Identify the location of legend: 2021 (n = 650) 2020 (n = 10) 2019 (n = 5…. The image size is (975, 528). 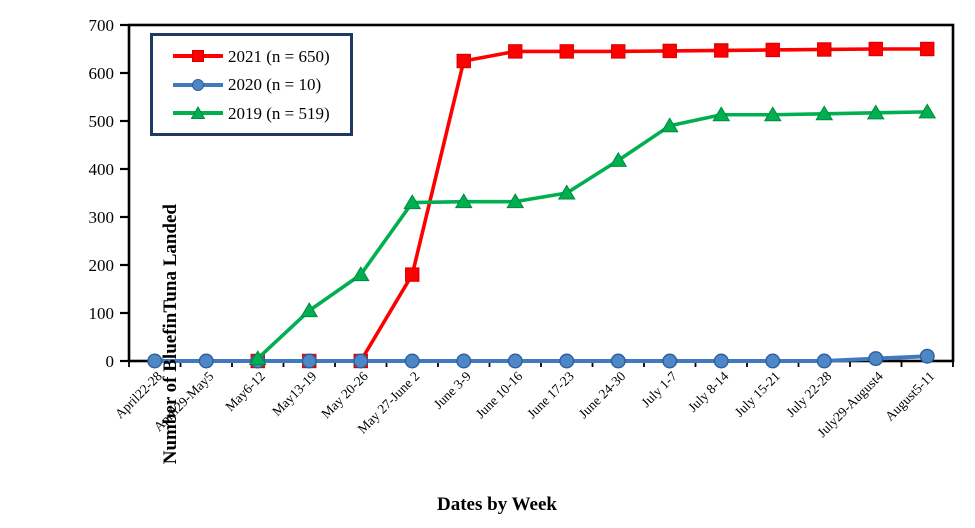
(251, 84).